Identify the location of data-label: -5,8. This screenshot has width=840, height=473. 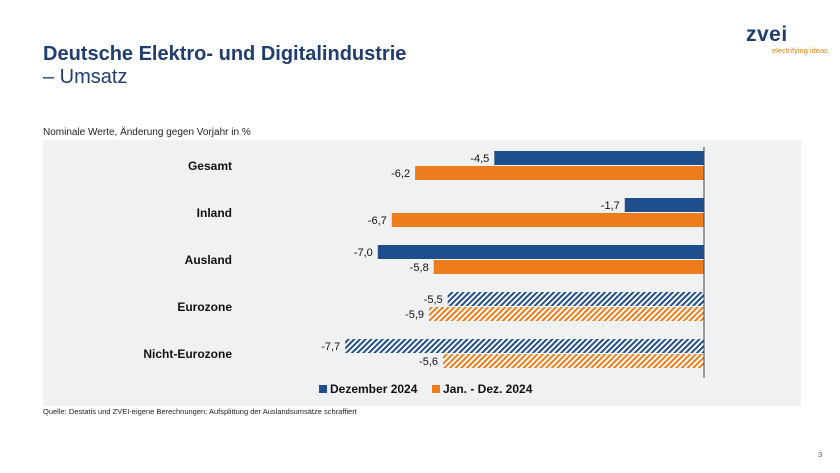
(419, 268).